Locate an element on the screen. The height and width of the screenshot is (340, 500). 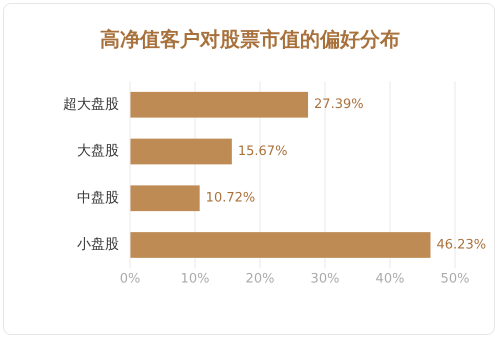
data-label: 15.67% is located at coordinates (263, 151).